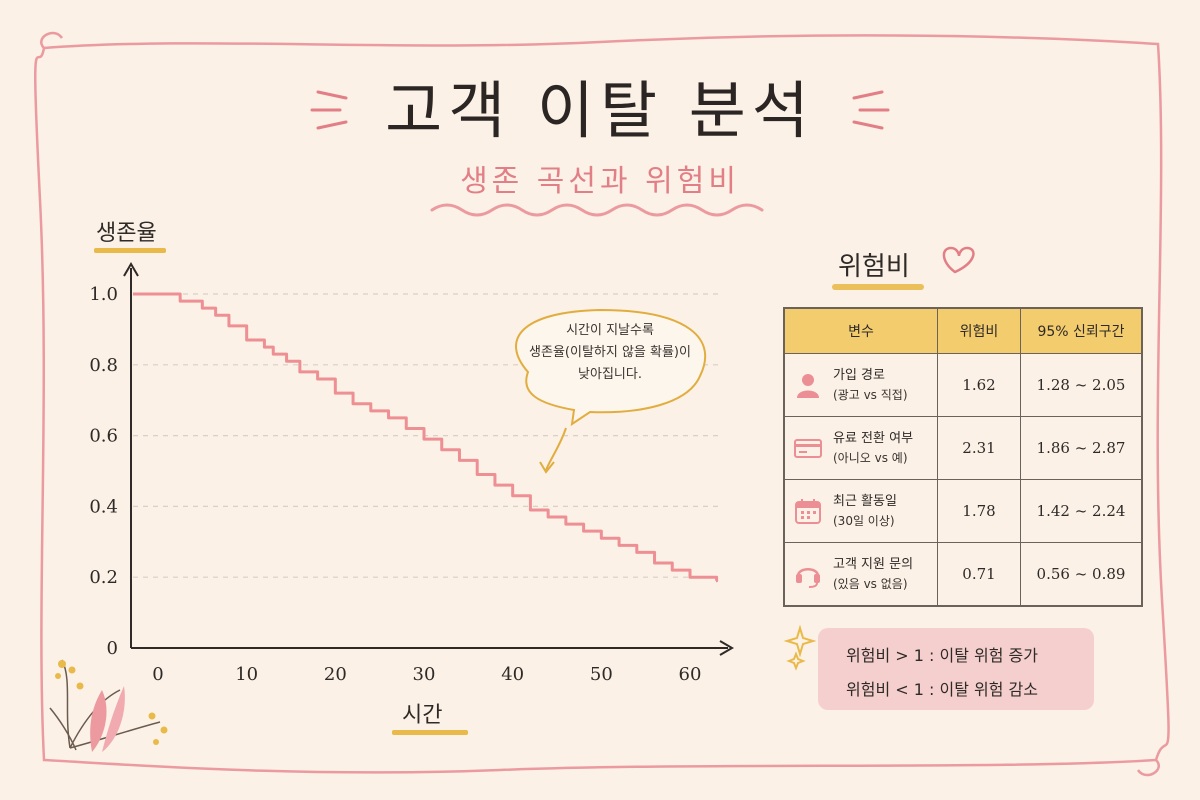  What do you see at coordinates (808, 511) in the screenshot?
I see `calendar-icon` at bounding box center [808, 511].